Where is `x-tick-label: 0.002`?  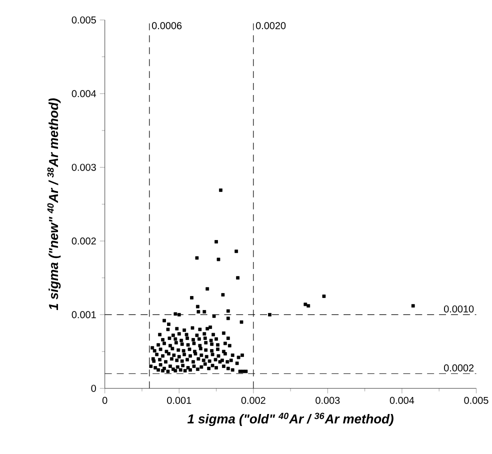 x-tick-label: 0.002 is located at coordinates (253, 400).